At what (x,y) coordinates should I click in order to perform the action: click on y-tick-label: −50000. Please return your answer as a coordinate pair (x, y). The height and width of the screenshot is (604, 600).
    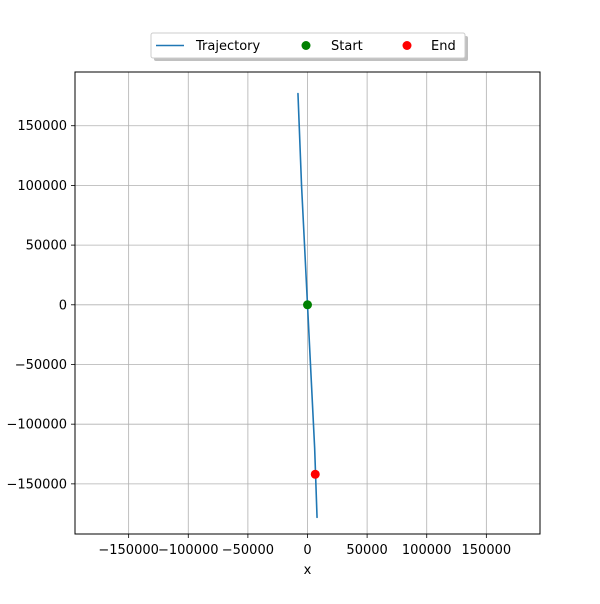
    Looking at the image, I should click on (41, 365).